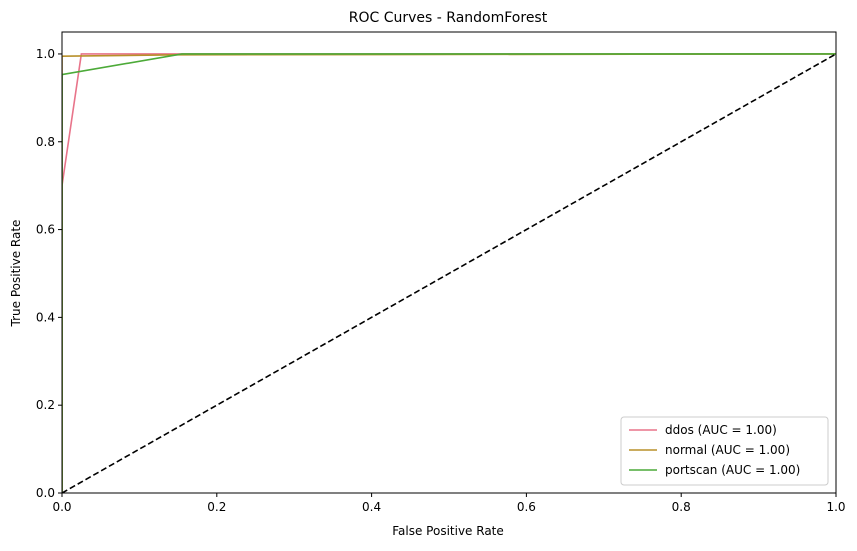  Describe the element at coordinates (835, 507) in the screenshot. I see `x-tick-label: 1.0` at that location.